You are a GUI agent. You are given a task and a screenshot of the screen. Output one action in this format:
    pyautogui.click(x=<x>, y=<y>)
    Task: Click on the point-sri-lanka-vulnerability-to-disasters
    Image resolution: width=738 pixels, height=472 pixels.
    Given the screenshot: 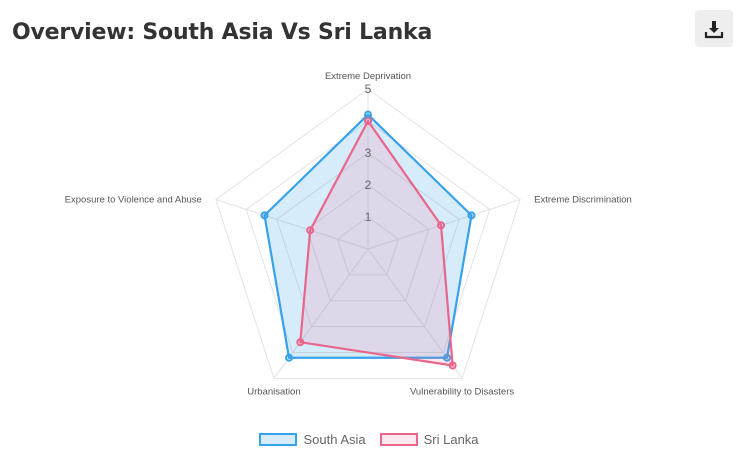 What is the action you would take?
    pyautogui.click(x=452, y=365)
    